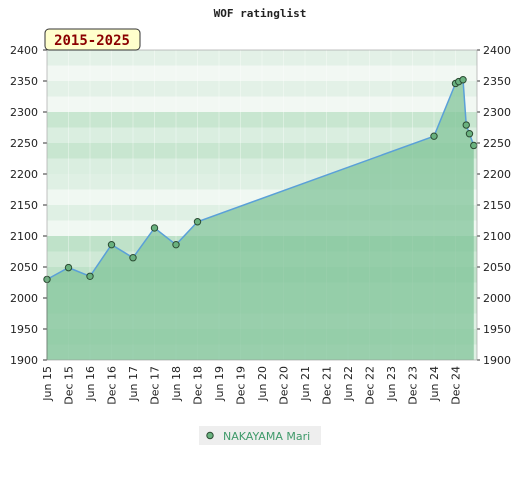 This screenshot has width=520, height=480. What do you see at coordinates (90, 384) in the screenshot?
I see `x-tick-label: Jun 16` at bounding box center [90, 384].